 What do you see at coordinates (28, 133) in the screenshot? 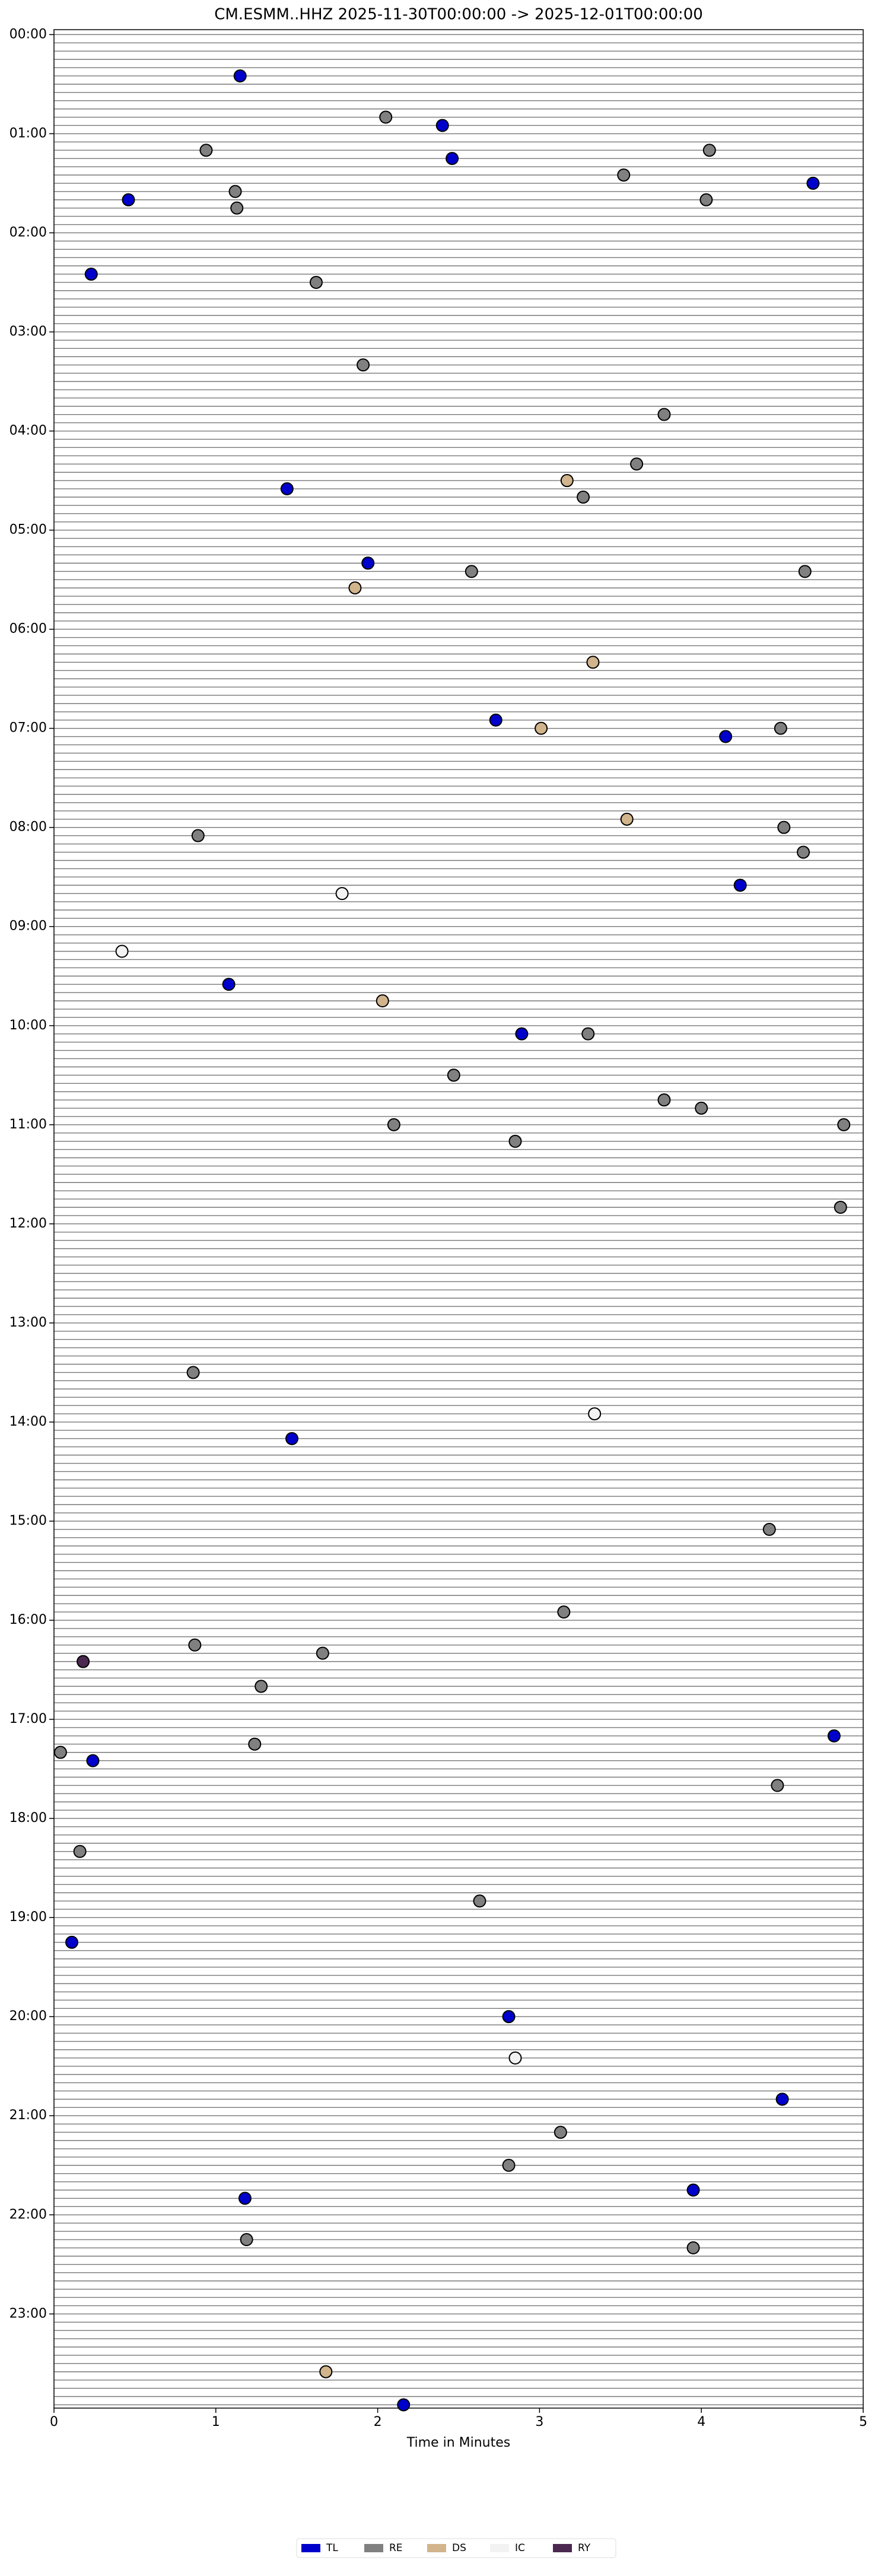
I see `y-tick-label: 01:00` at bounding box center [28, 133].